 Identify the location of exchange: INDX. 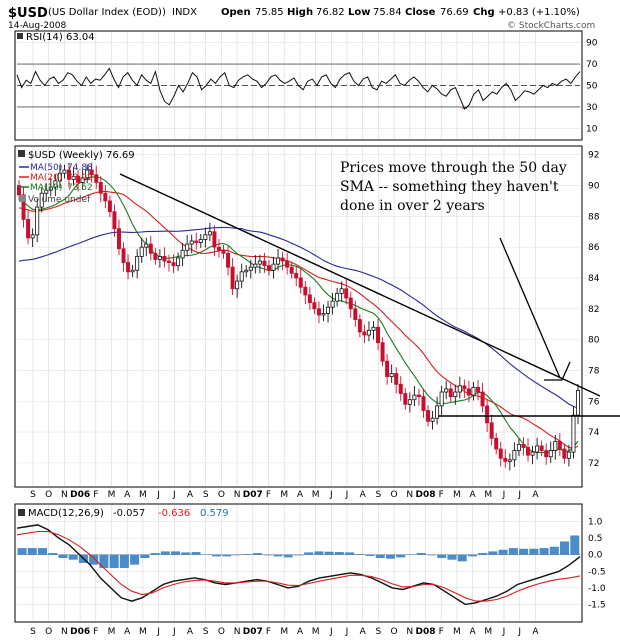
(184, 12).